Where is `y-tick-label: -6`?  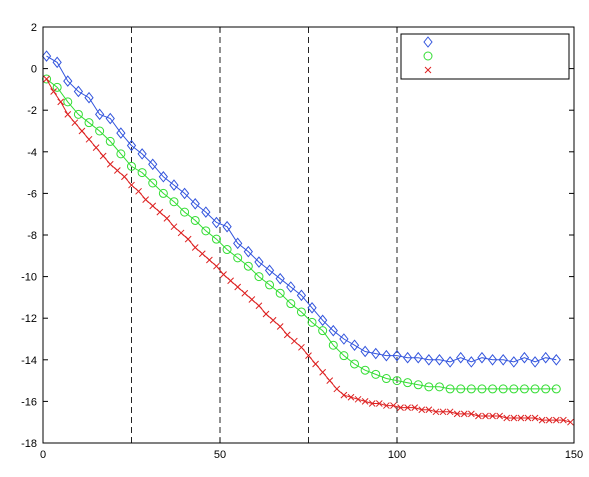 y-tick-label: -6 is located at coordinates (32, 194).